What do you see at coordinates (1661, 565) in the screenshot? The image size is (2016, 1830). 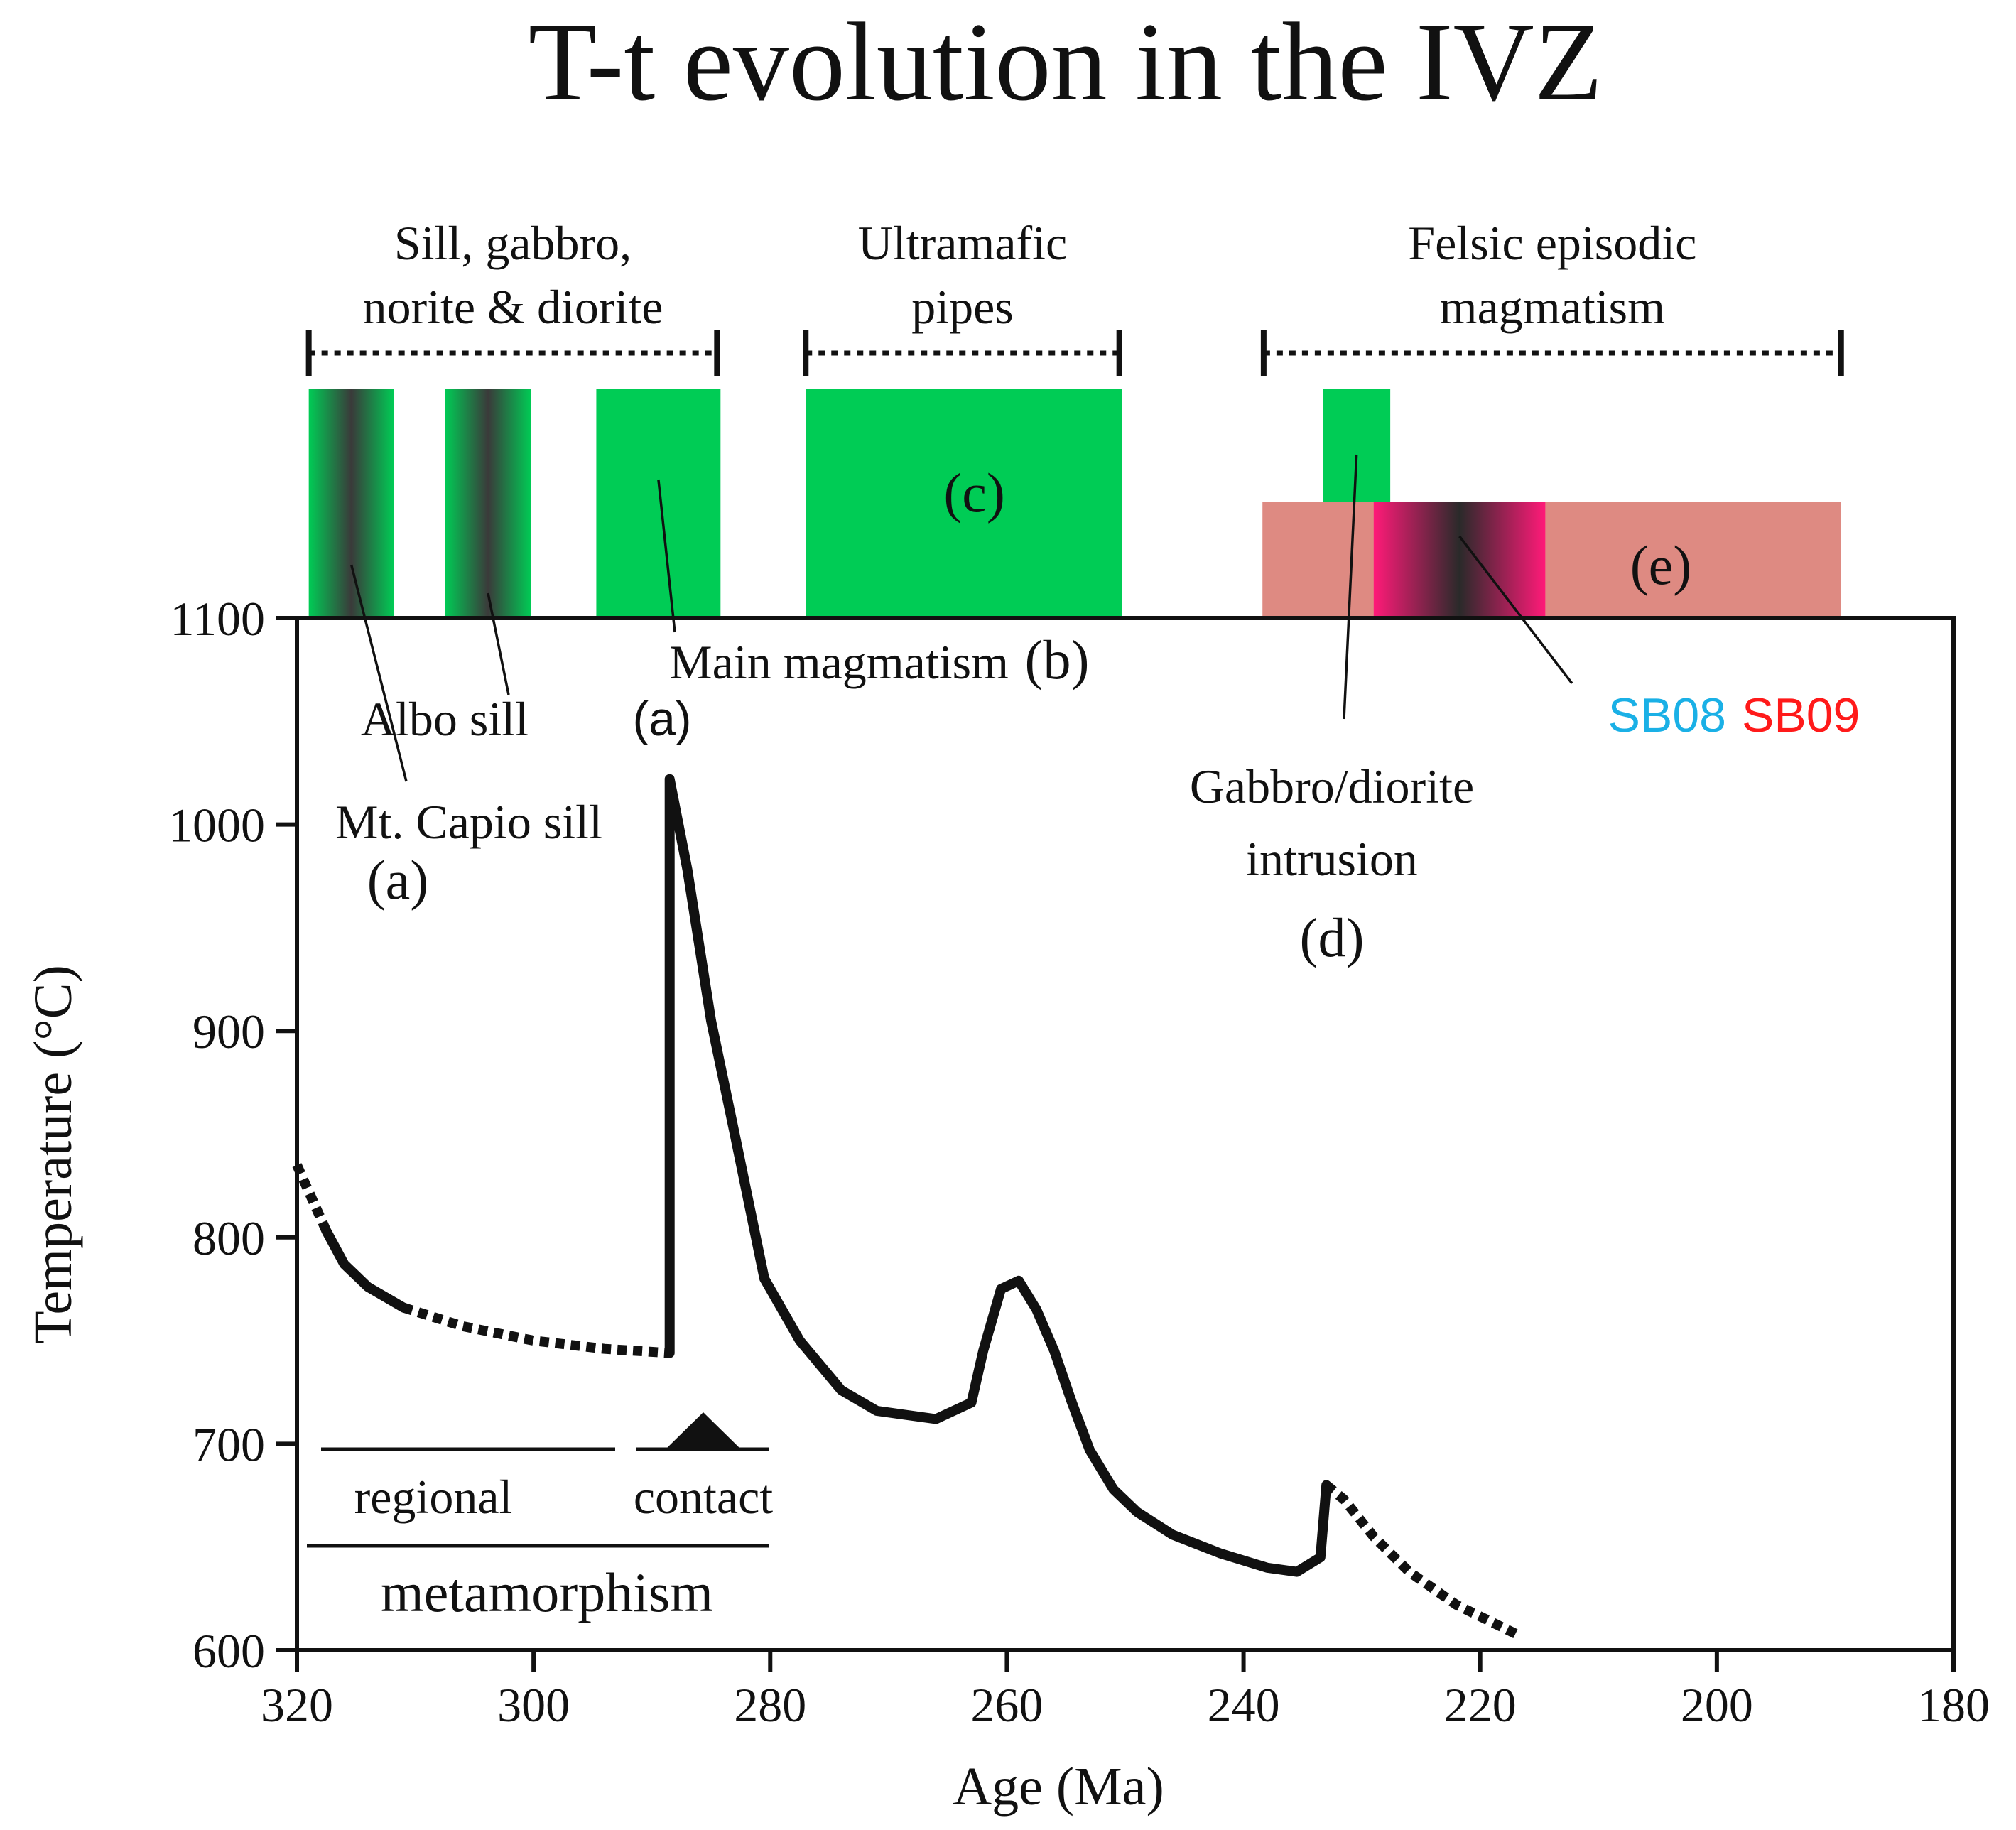 I see `felsic-tag: (e)` at bounding box center [1661, 565].